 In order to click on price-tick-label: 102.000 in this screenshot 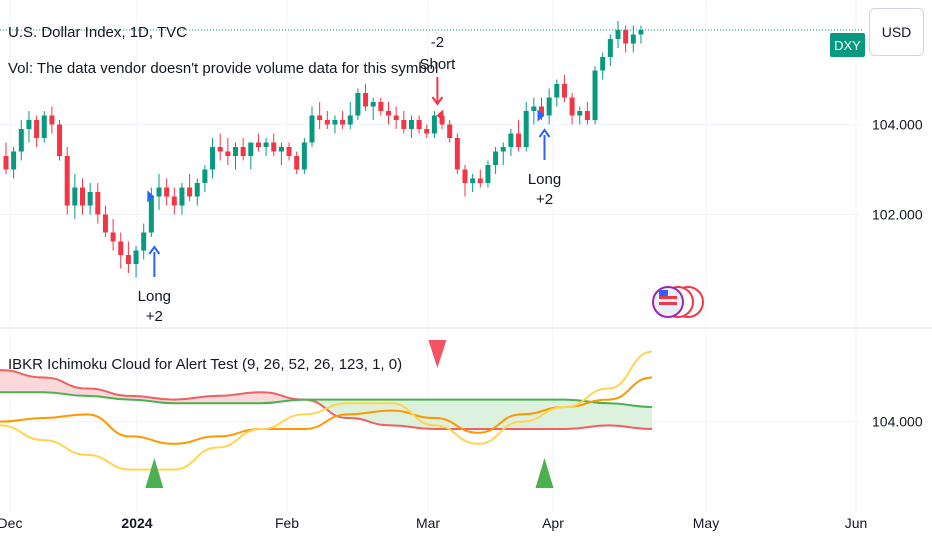, I will do `click(897, 215)`.